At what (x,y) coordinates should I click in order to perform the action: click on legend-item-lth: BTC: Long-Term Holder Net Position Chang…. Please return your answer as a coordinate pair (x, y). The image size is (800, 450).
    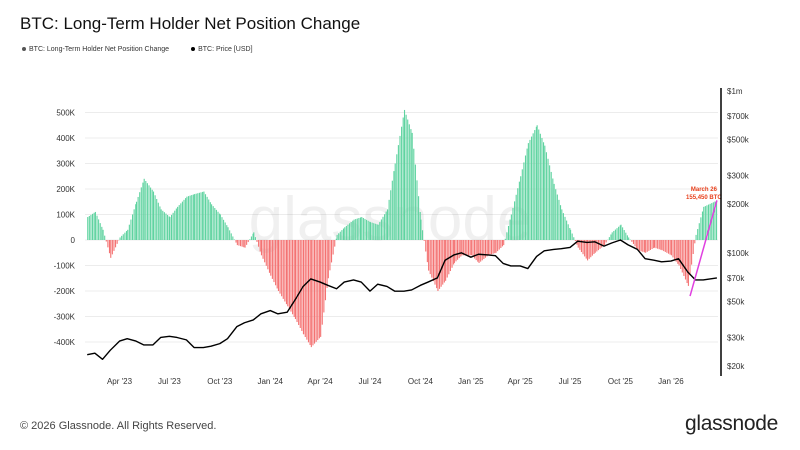
    Looking at the image, I should click on (95, 49).